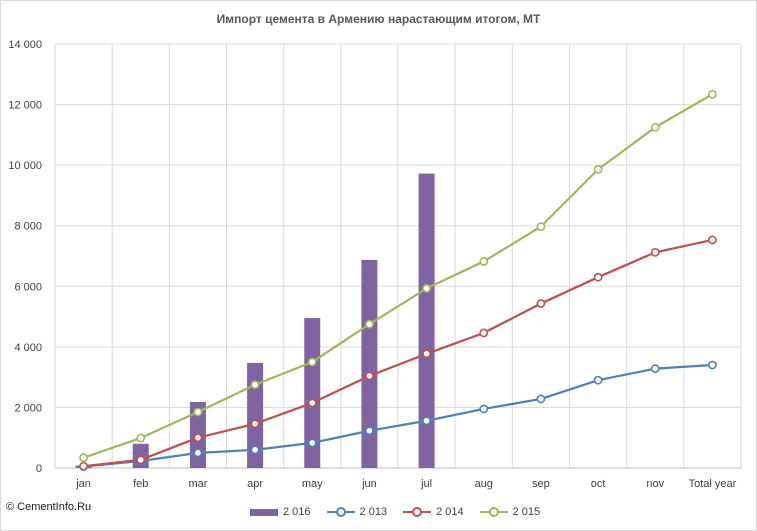 Image resolution: width=757 pixels, height=531 pixels. What do you see at coordinates (312, 362) in the screenshot?
I see `point-2015-may` at bounding box center [312, 362].